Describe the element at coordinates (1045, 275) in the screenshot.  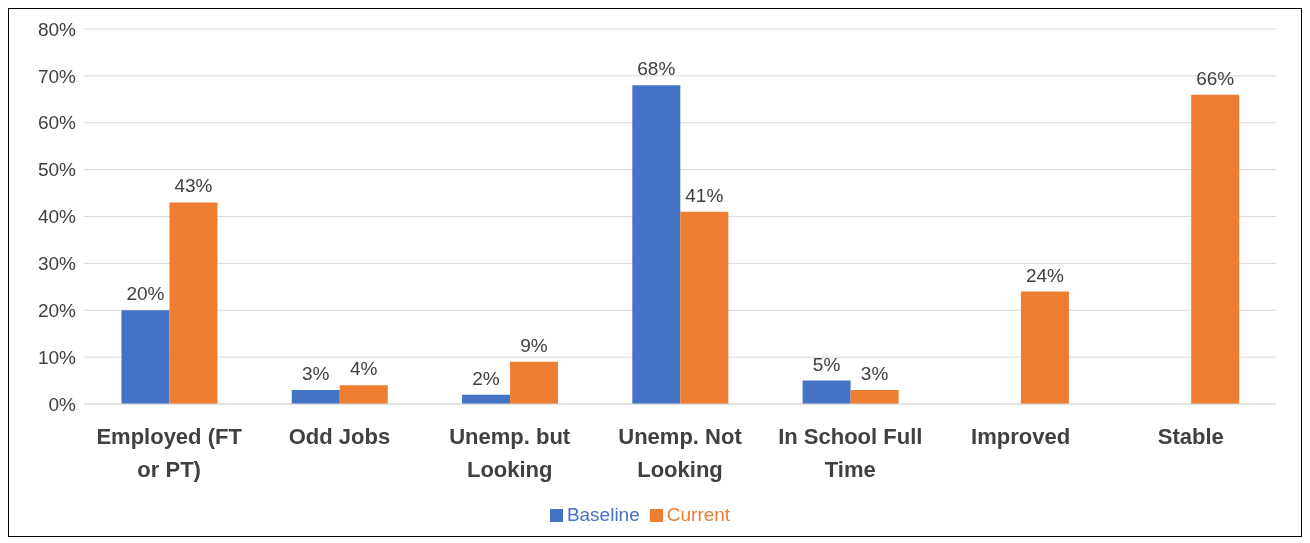
I see `data-label: 24%` at that location.